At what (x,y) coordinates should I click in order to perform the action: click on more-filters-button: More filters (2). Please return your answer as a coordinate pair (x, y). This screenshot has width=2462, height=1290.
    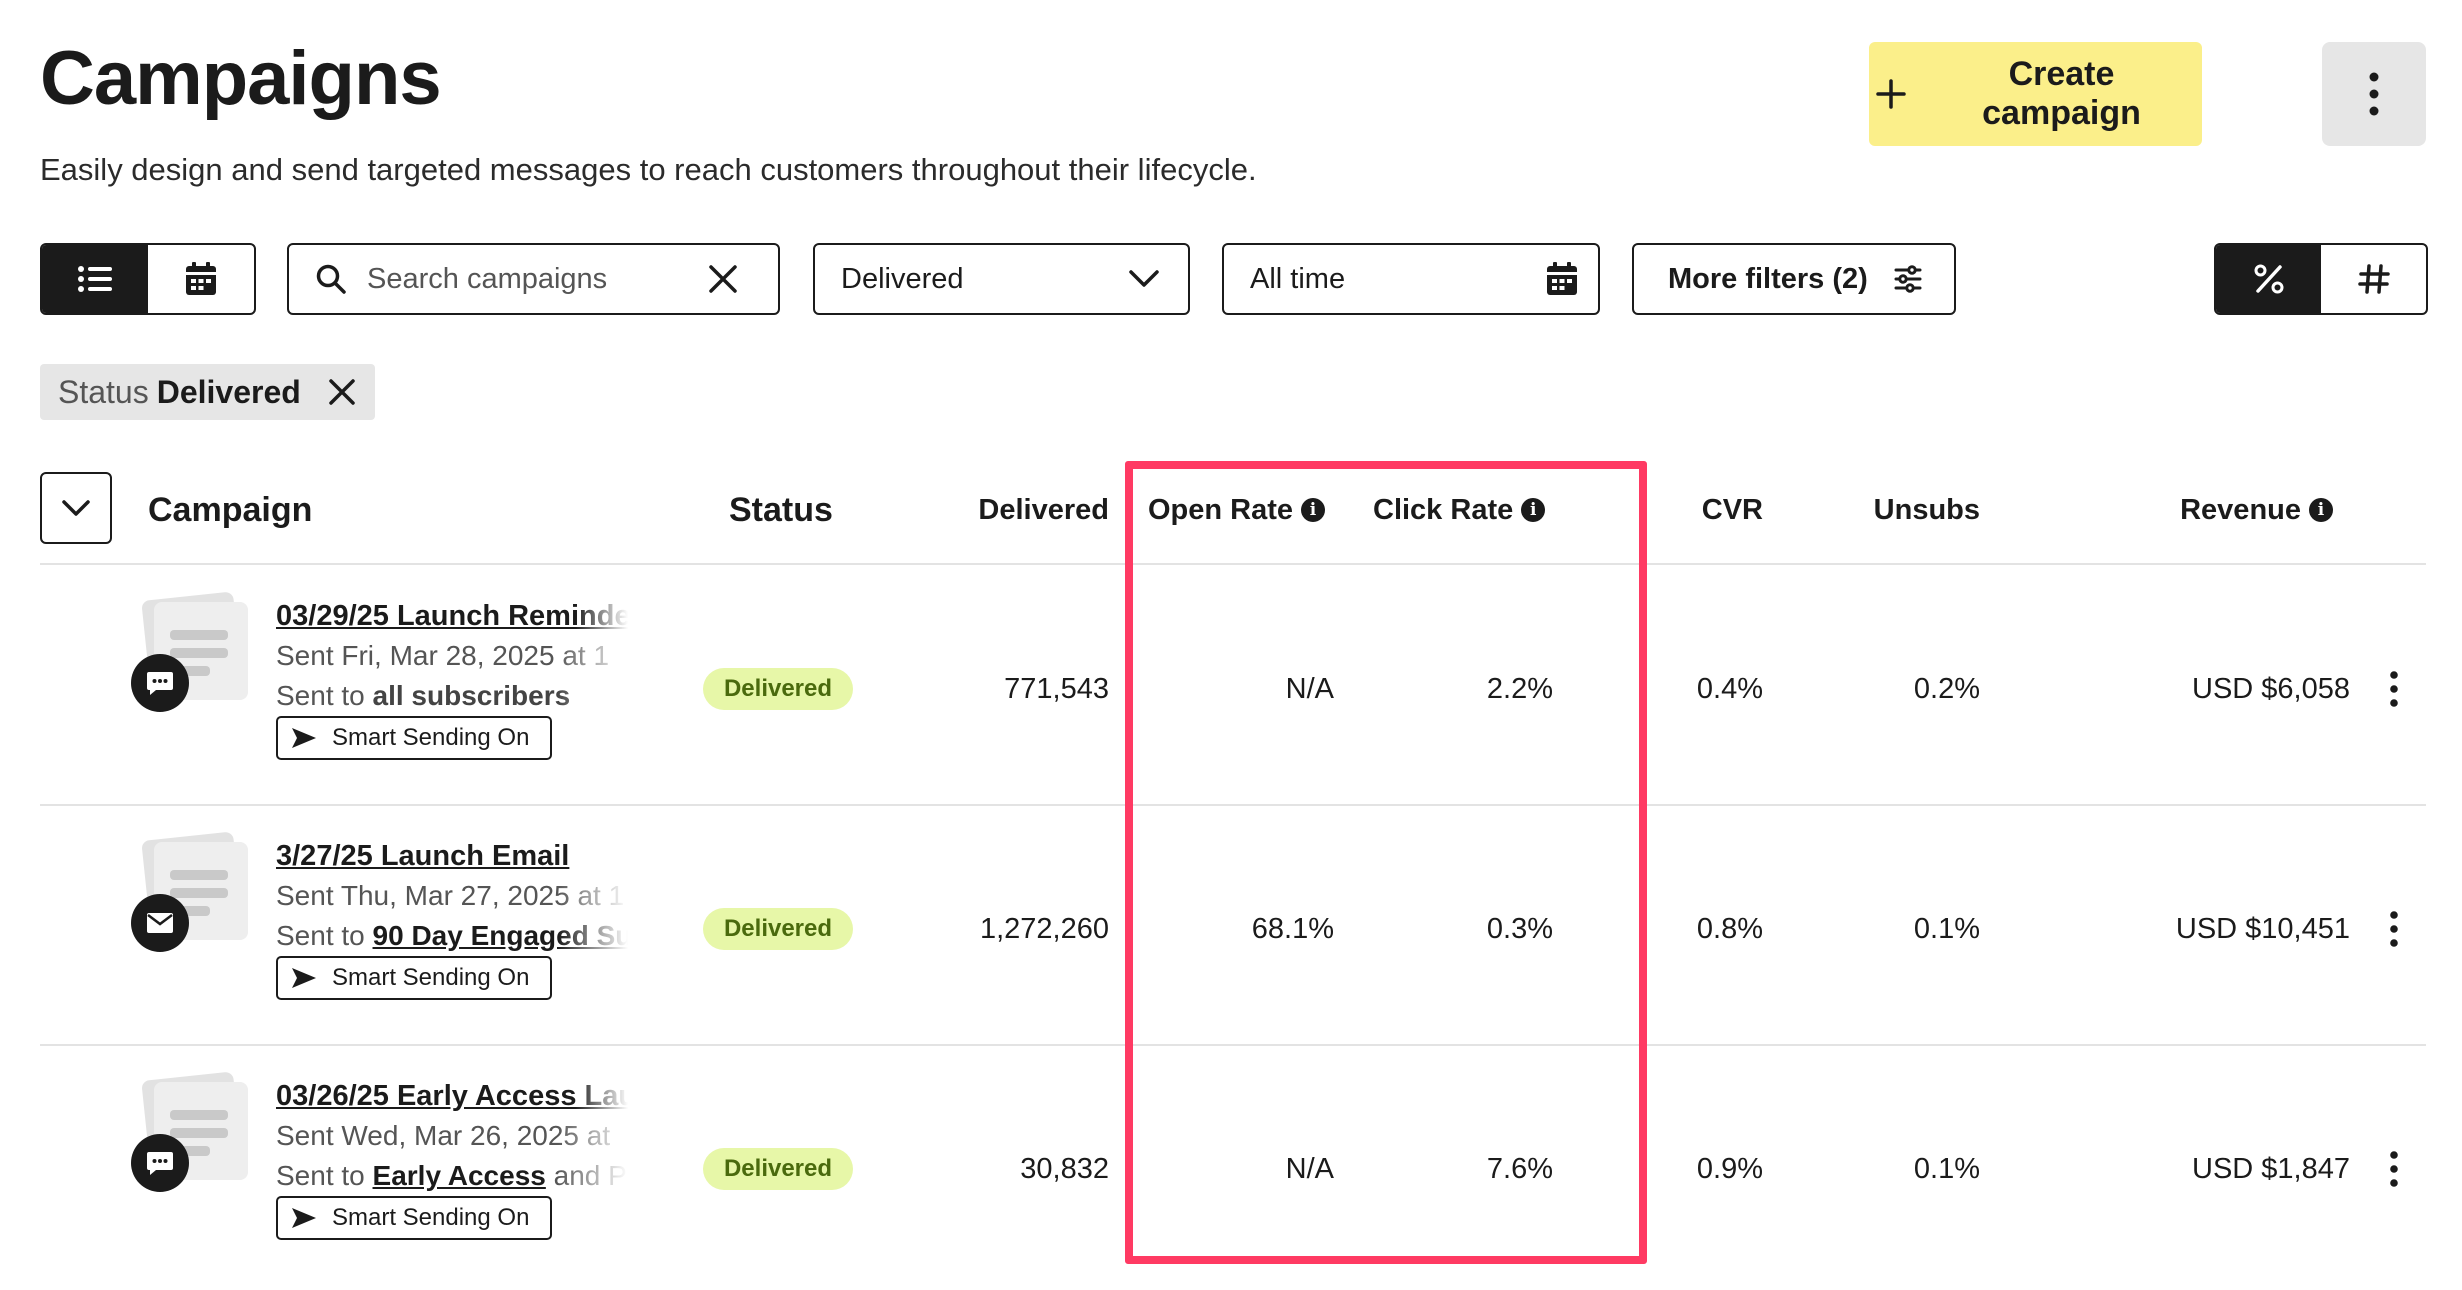
    Looking at the image, I should click on (1794, 279).